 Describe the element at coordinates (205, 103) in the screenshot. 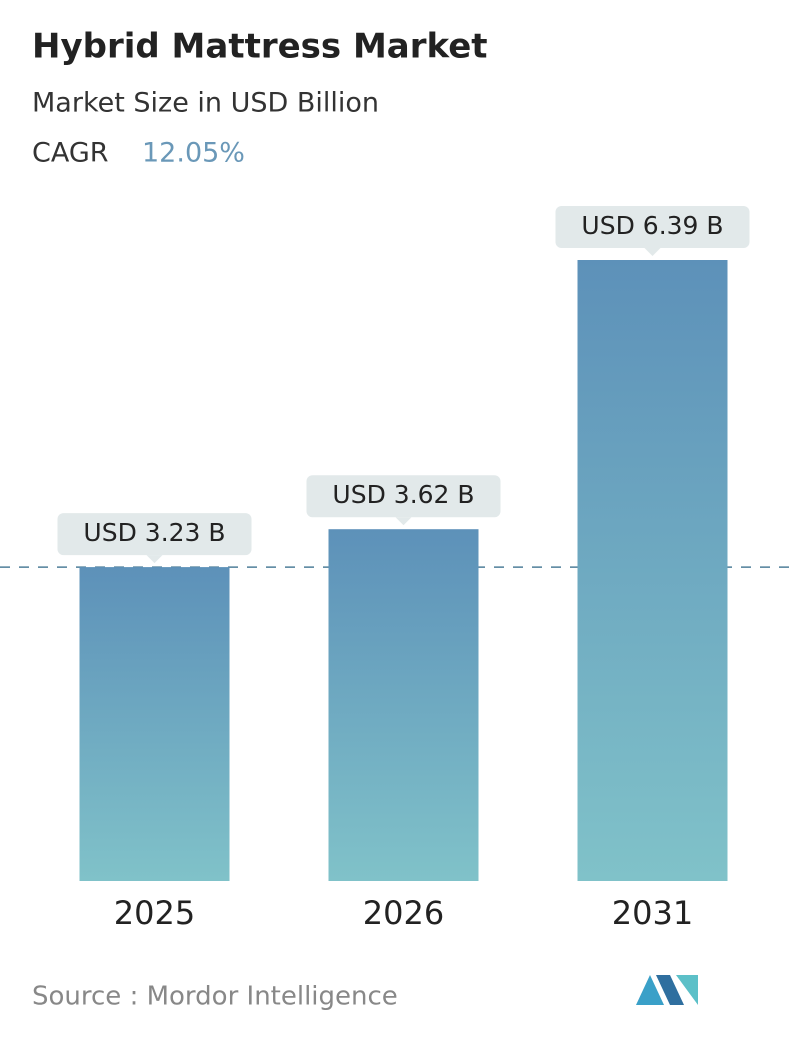

I see `chart-subtitle: Market Size in USD Billion` at that location.